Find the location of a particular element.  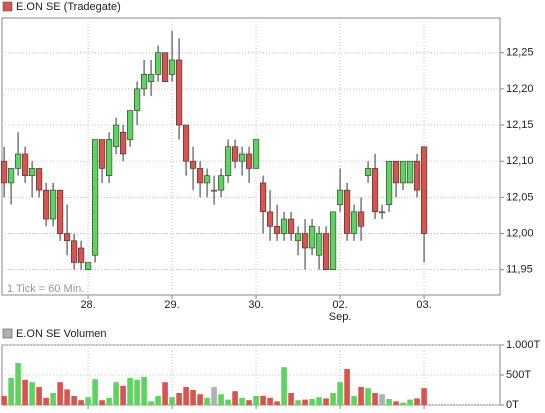

y-tick-label: 12,15 is located at coordinates (520, 125).